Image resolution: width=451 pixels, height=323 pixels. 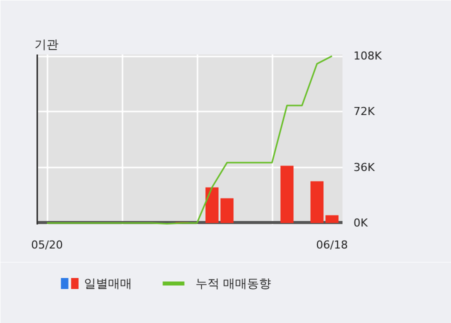 What do you see at coordinates (47, 245) in the screenshot?
I see `x-tick-label: 05/20` at bounding box center [47, 245].